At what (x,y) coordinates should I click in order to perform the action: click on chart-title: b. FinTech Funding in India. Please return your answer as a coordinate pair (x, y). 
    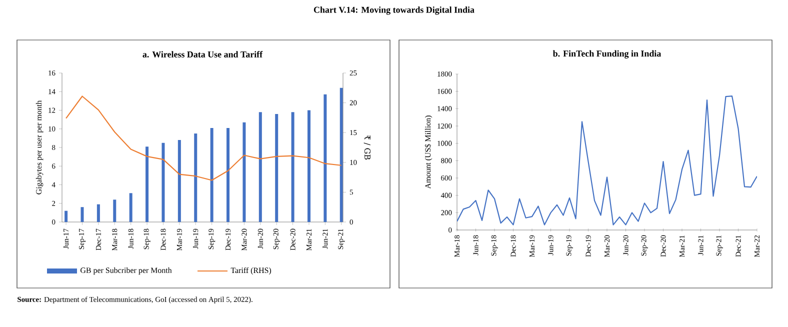
    Looking at the image, I should click on (607, 54).